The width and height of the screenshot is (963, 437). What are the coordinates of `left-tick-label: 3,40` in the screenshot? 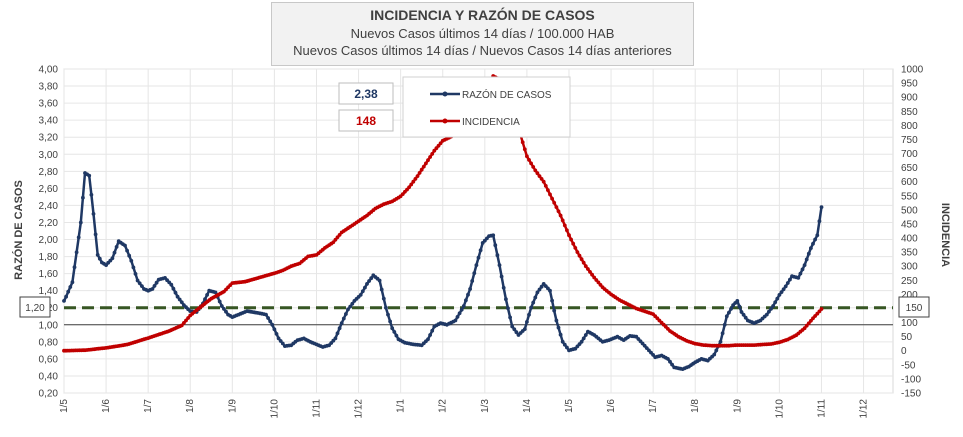 It's located at (49, 121).